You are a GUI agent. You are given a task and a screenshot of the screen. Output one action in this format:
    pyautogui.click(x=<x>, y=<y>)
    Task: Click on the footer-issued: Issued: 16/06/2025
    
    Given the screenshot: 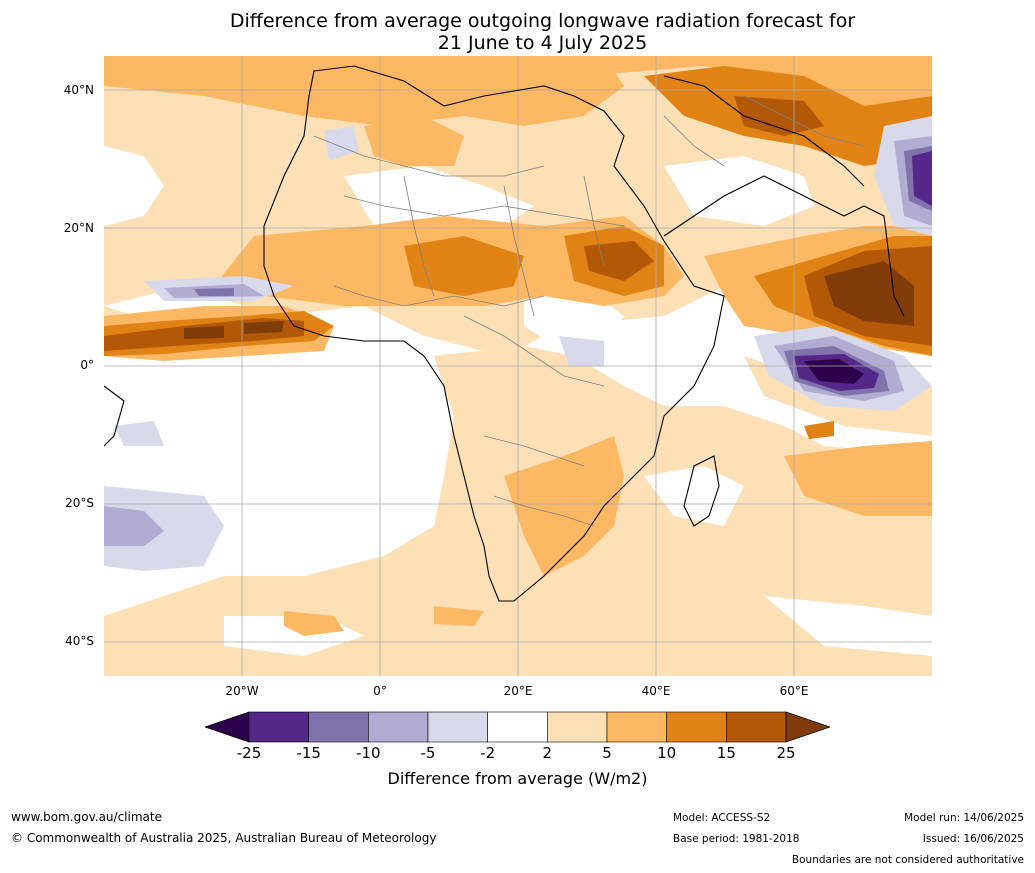 What is the action you would take?
    pyautogui.click(x=973, y=839)
    